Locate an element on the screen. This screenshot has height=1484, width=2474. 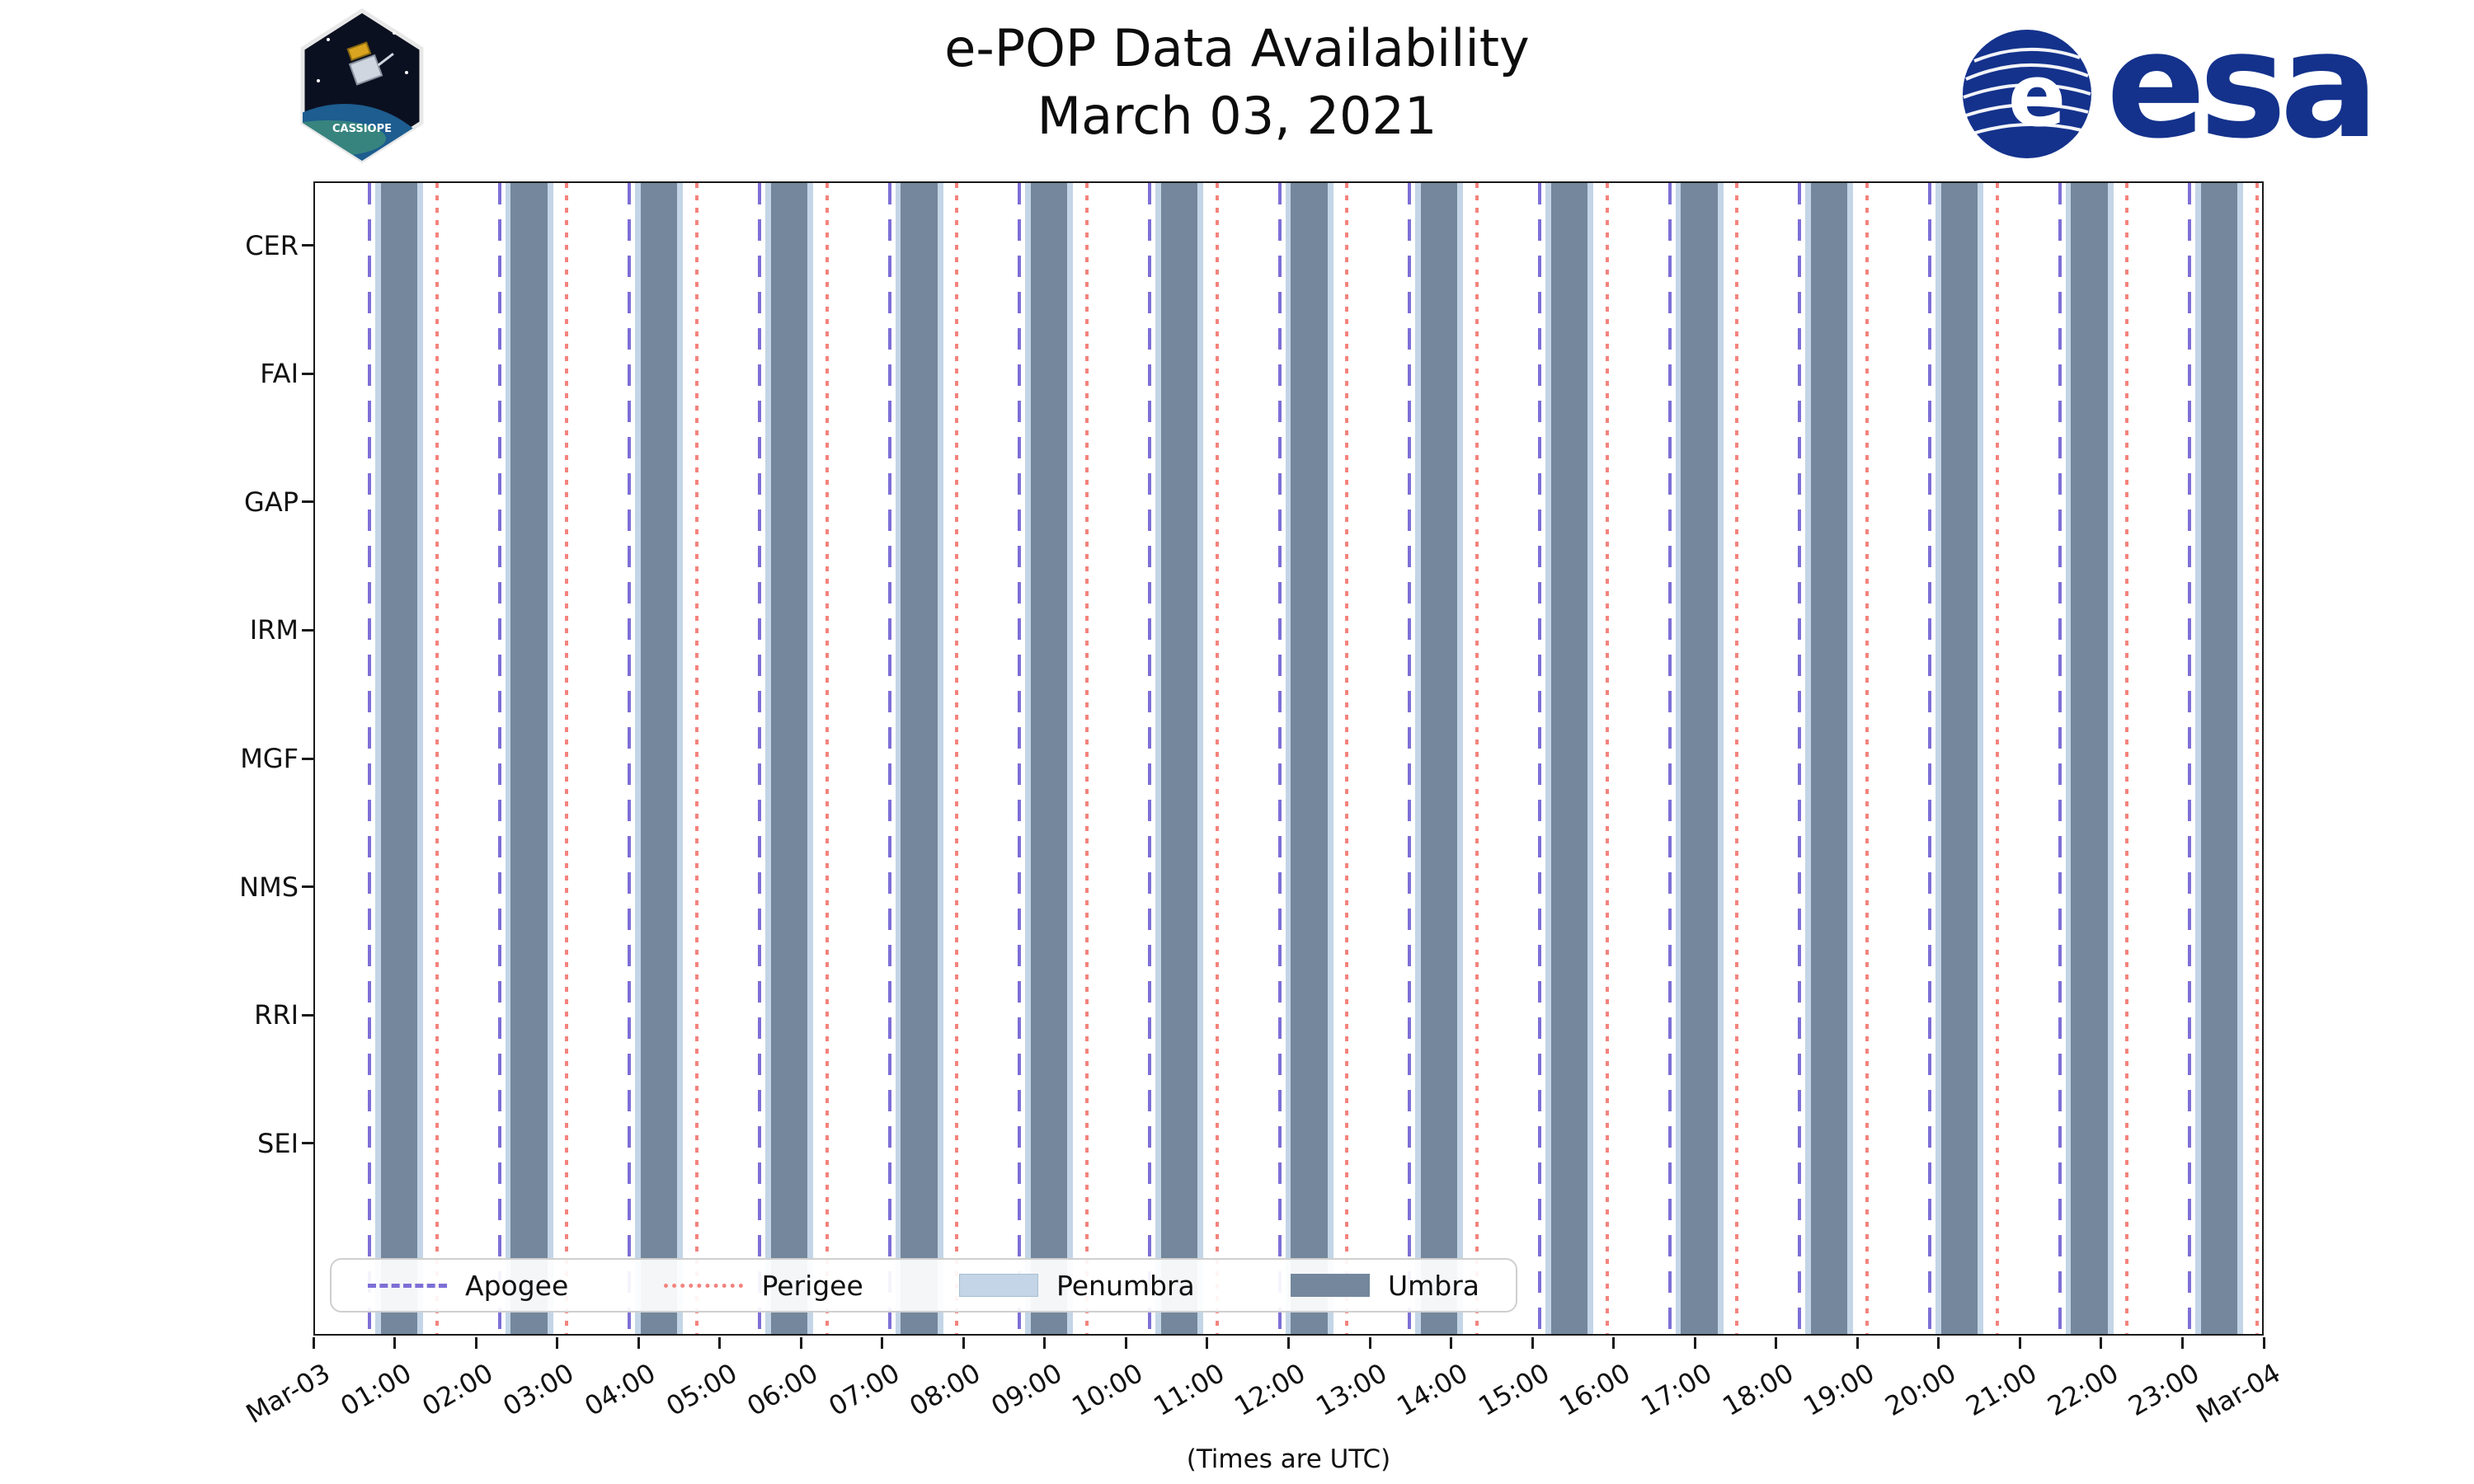
legend-label-apogee: Apogee is located at coordinates (517, 1285).